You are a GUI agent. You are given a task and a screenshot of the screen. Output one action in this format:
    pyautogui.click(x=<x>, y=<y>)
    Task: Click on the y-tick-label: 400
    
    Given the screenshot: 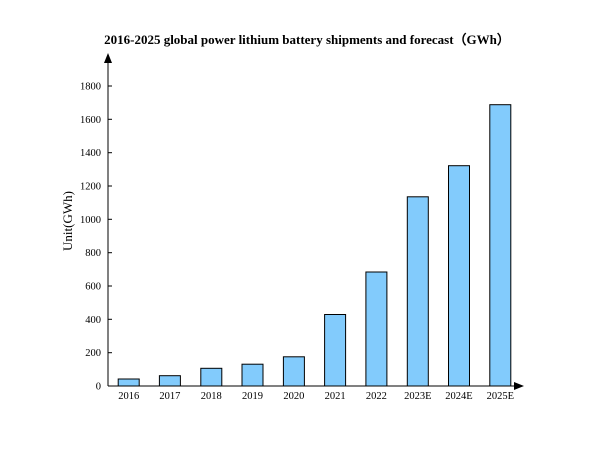 What is the action you would take?
    pyautogui.click(x=93, y=320)
    